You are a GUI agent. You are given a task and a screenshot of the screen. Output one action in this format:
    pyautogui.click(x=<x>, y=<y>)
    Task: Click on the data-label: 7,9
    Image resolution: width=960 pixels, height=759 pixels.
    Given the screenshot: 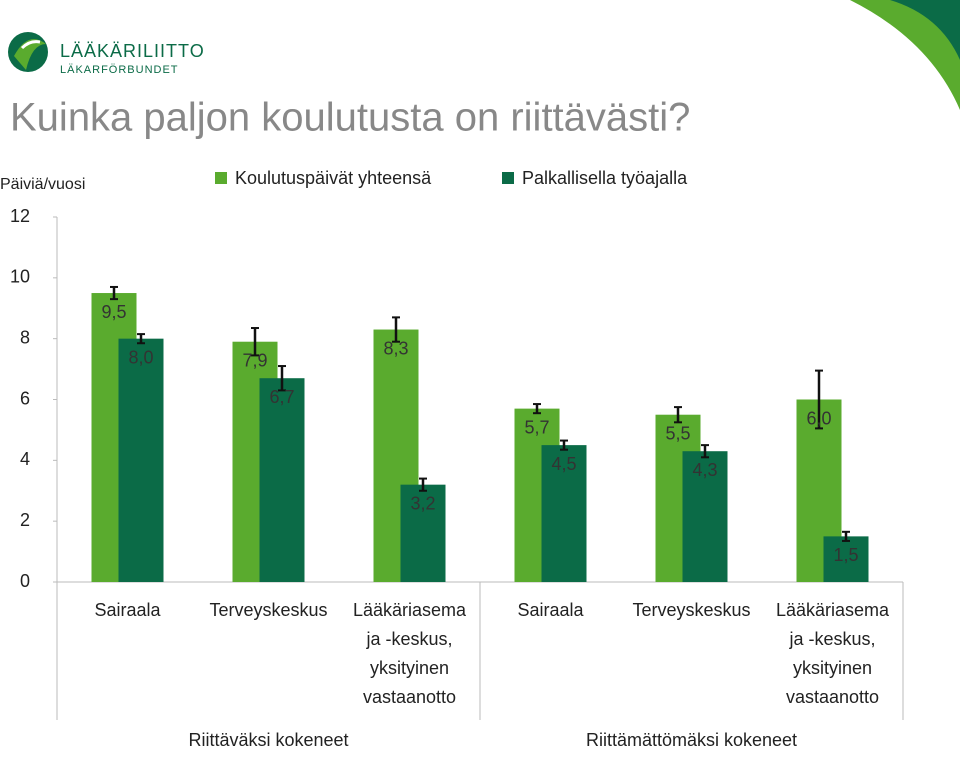 What is the action you would take?
    pyautogui.click(x=254, y=360)
    